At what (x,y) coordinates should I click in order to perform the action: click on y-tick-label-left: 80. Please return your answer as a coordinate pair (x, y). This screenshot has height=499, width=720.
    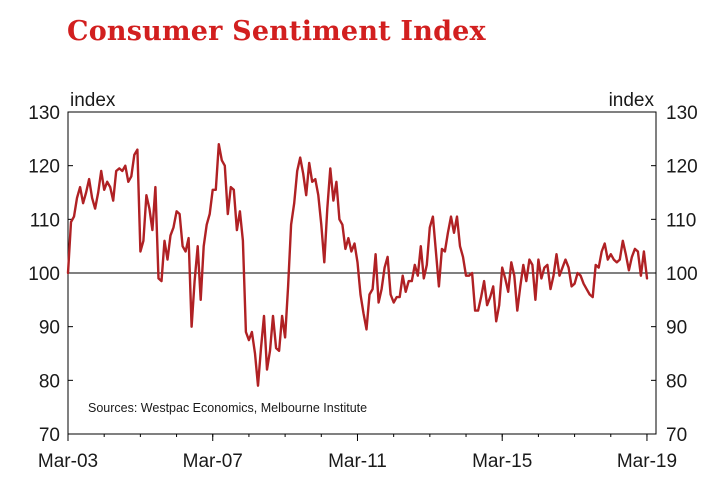
    Looking at the image, I should click on (49, 381).